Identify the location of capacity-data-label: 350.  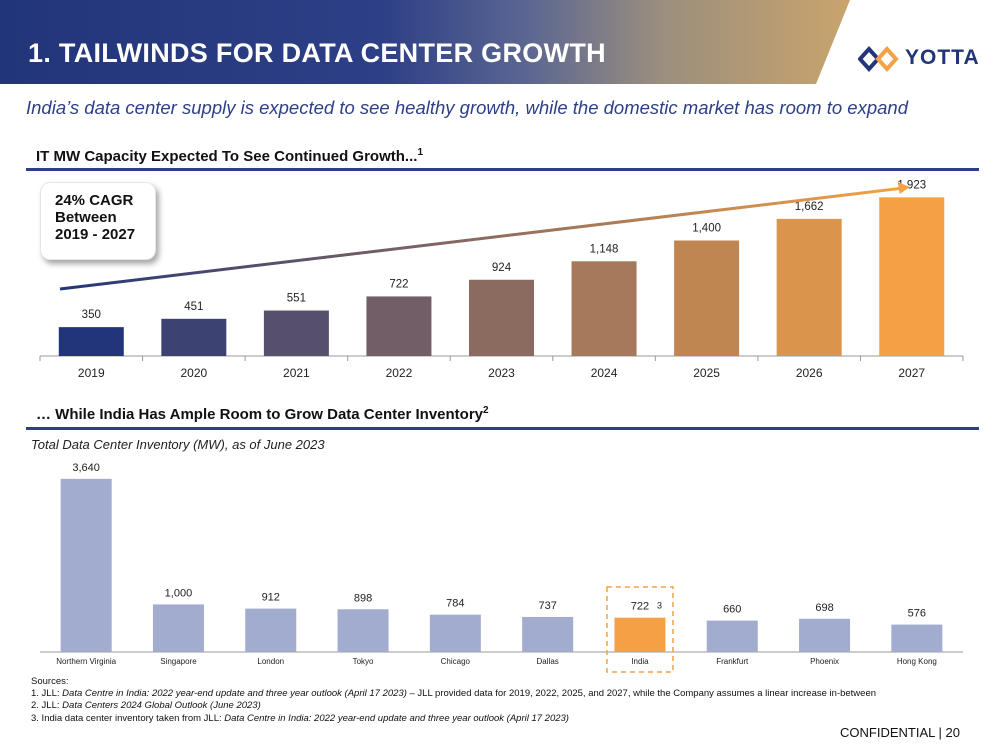
(91, 315).